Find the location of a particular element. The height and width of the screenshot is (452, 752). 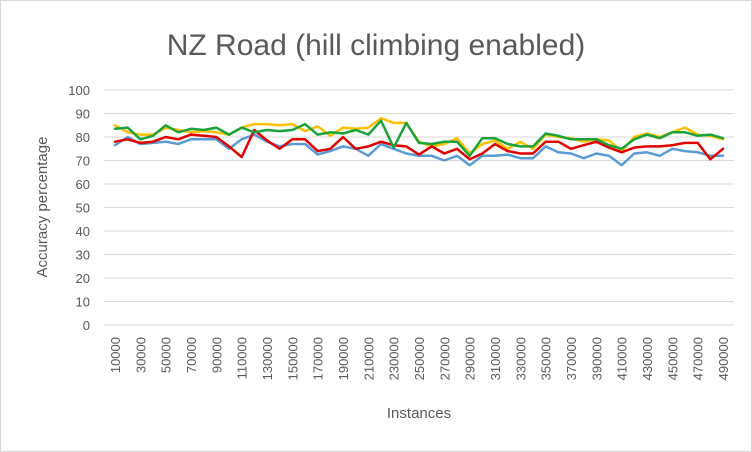

x-tick-label: 10000 is located at coordinates (115, 355).